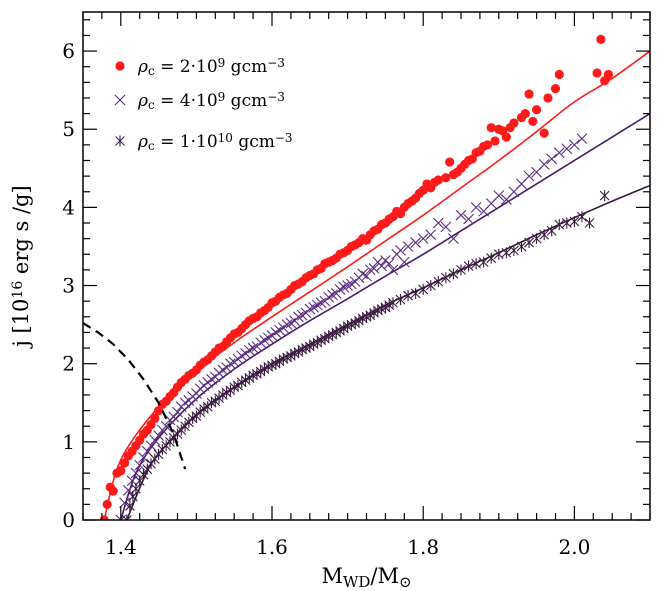  What do you see at coordinates (68, 520) in the screenshot?
I see `y-tick-label: 0` at bounding box center [68, 520].